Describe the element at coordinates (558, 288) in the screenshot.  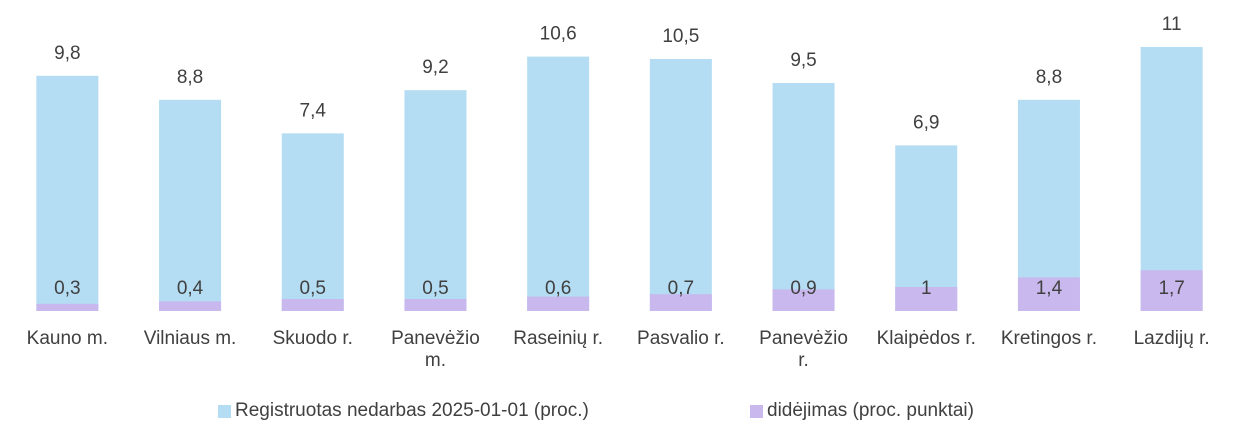
I see `data-label: 0,6` at that location.